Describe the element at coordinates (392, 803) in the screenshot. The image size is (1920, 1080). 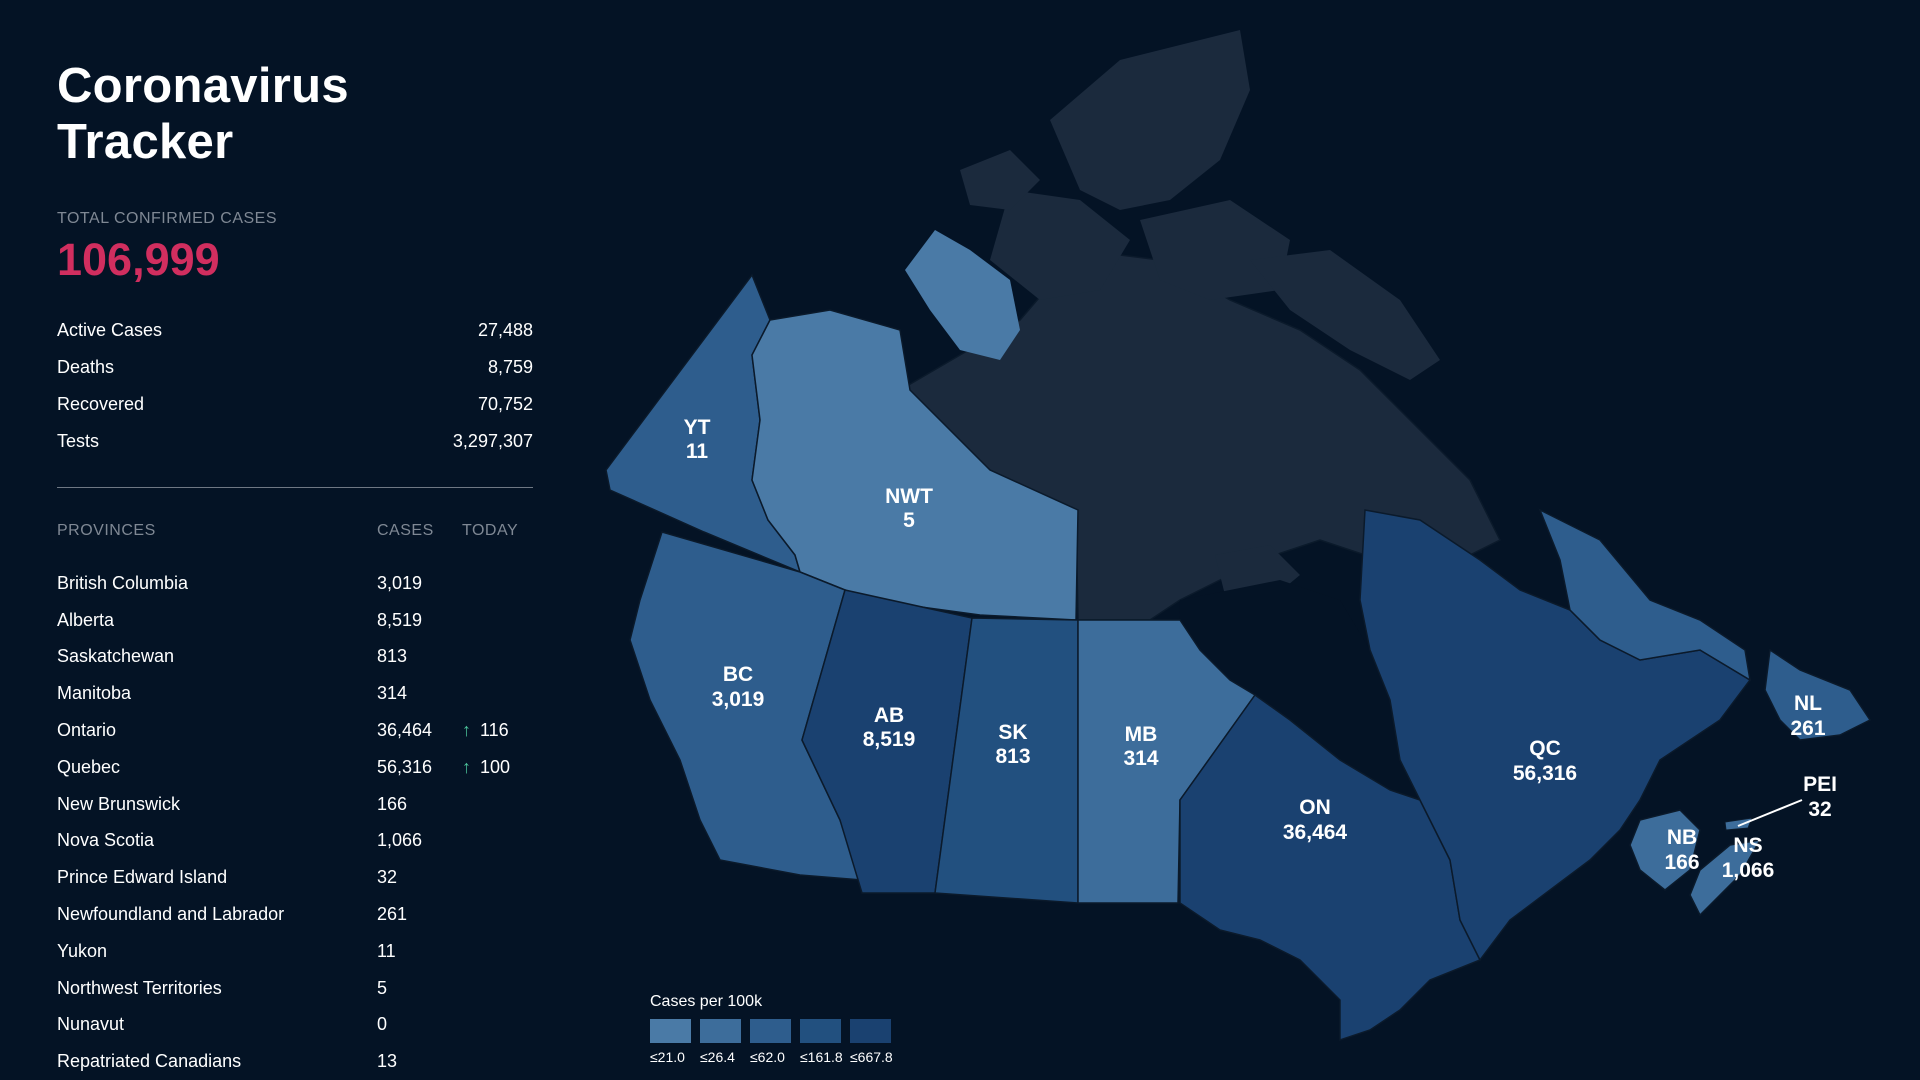
I see `province-cases: 166` at that location.